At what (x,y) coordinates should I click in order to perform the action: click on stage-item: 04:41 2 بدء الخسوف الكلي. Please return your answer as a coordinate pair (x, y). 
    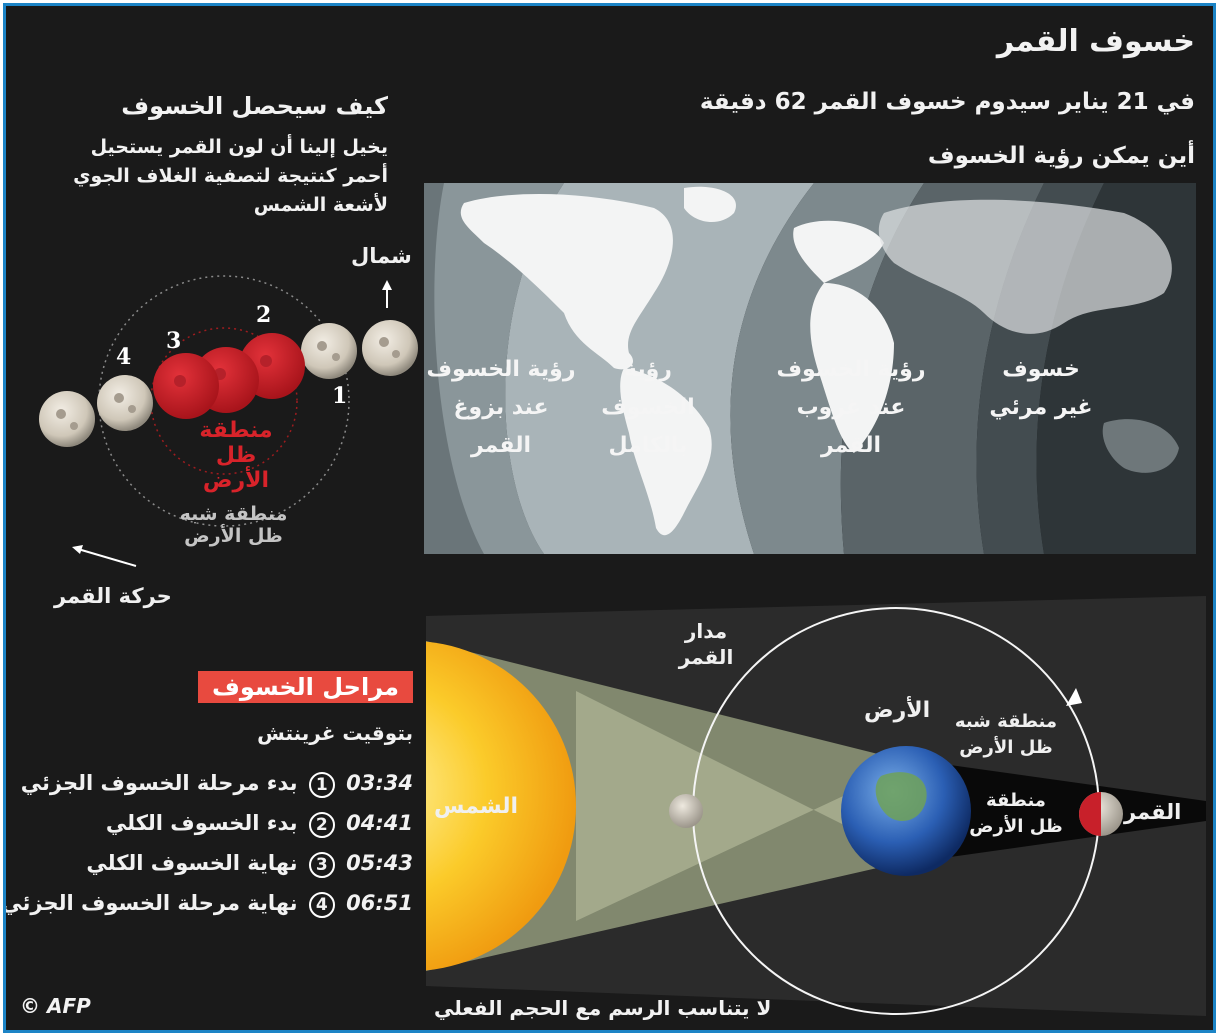
    Looking at the image, I should click on (259, 824).